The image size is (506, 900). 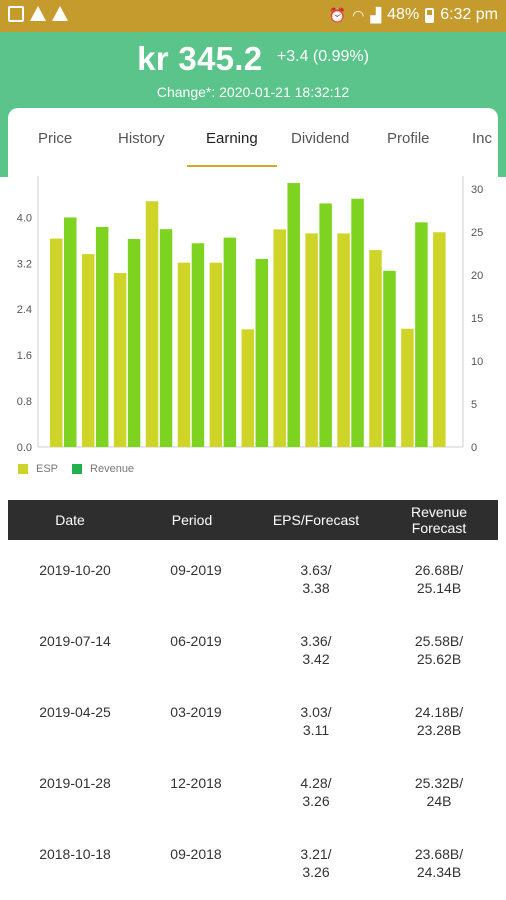 I want to click on y-tick-left: 0.0, so click(x=24, y=448).